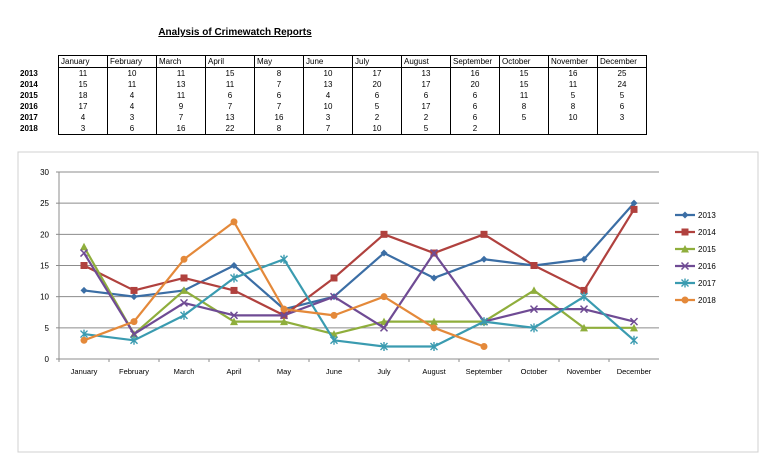 This screenshot has height=472, width=779. Describe the element at coordinates (707, 249) in the screenshot. I see `legend-label: 2015` at that location.